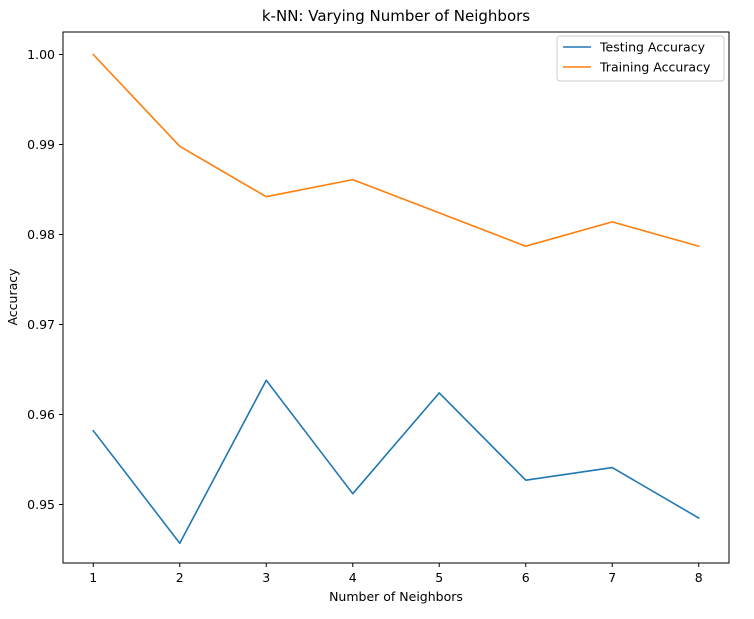 Image resolution: width=754 pixels, height=619 pixels. What do you see at coordinates (41, 144) in the screenshot?
I see `y-tick-label: 0.99` at bounding box center [41, 144].